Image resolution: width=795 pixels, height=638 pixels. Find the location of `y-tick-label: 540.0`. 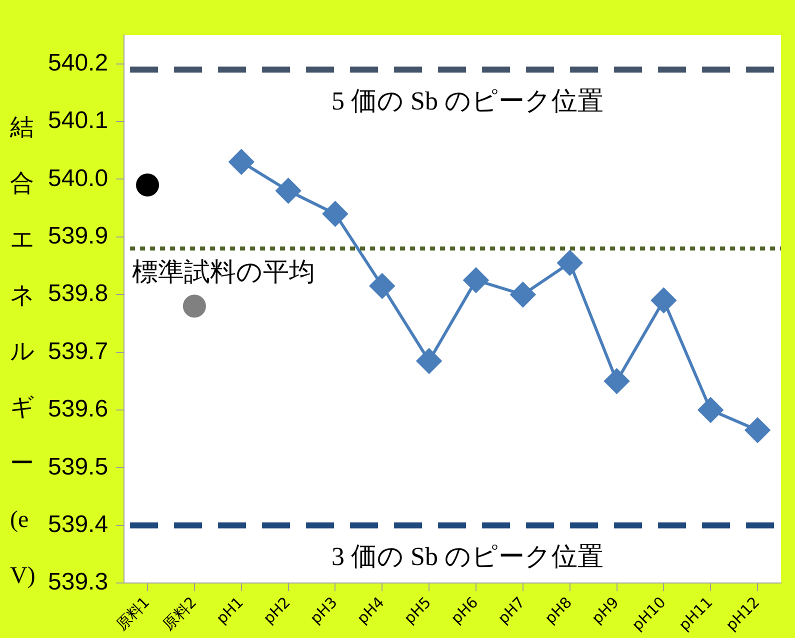

y-tick-label: 540.0 is located at coordinates (78, 178).